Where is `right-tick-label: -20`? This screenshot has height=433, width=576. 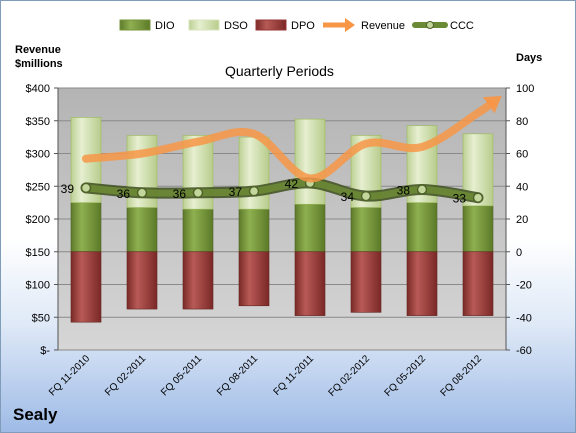 right-tick-label: -20 is located at coordinates (524, 286).